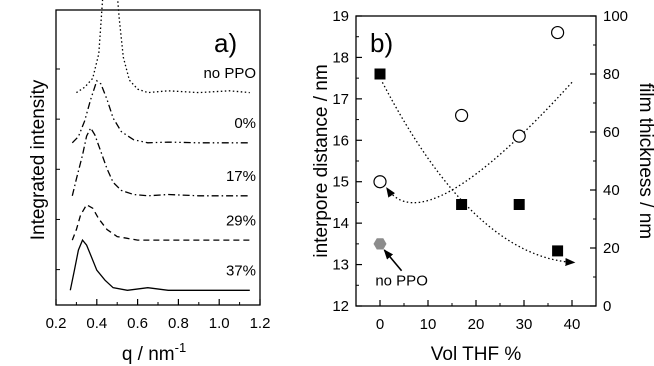 The image size is (654, 366). What do you see at coordinates (181, 347) in the screenshot?
I see `panel-a-xlabel-sup: -1` at bounding box center [181, 347].